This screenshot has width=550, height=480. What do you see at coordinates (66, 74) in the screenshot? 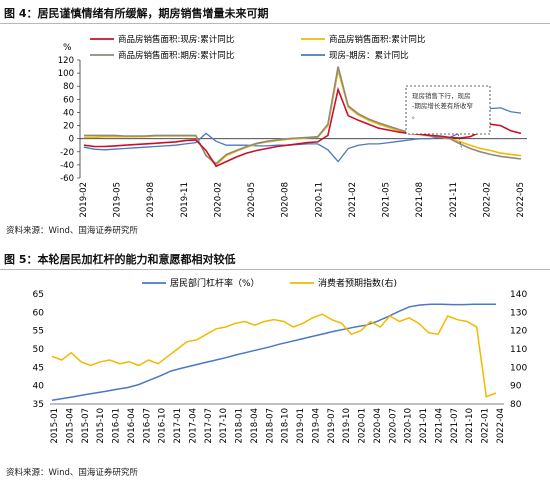
I see `y-tick-label: 100` at bounding box center [66, 74].